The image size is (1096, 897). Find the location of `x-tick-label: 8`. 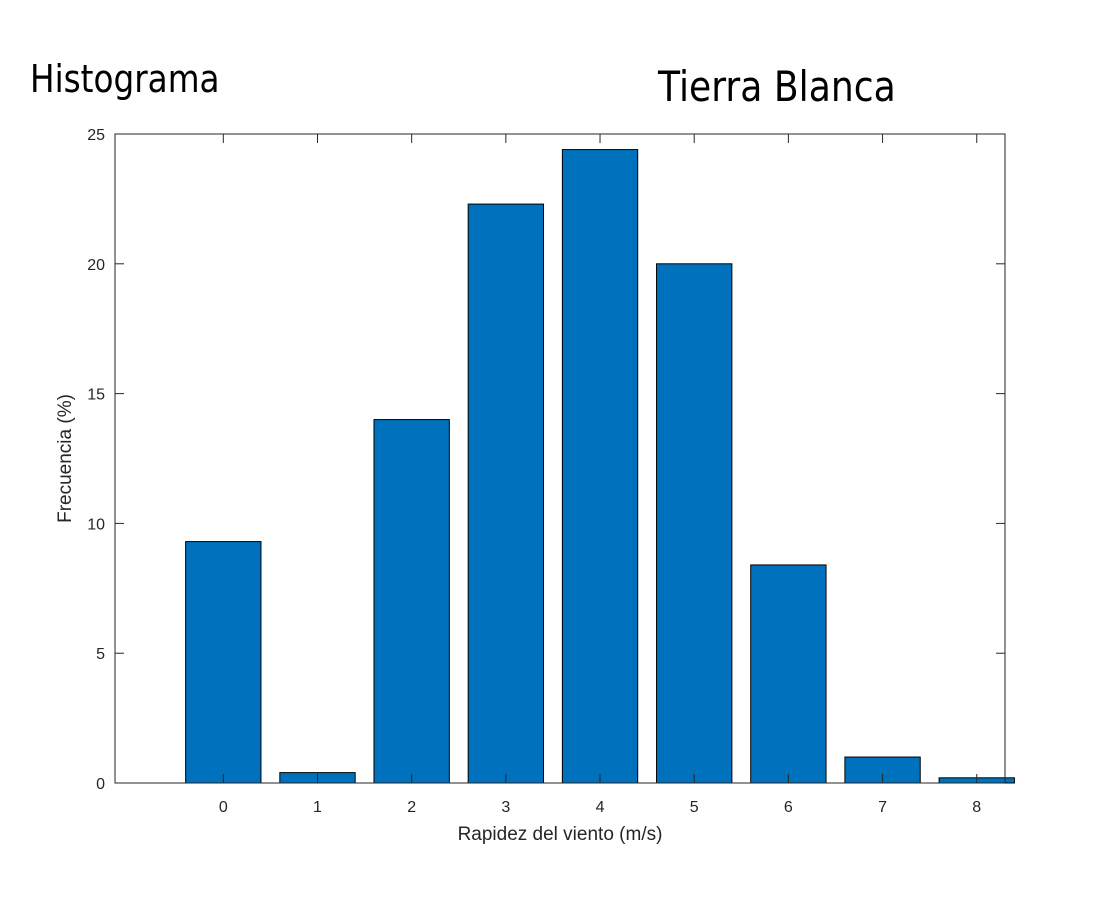

x-tick-label: 8 is located at coordinates (976, 807).